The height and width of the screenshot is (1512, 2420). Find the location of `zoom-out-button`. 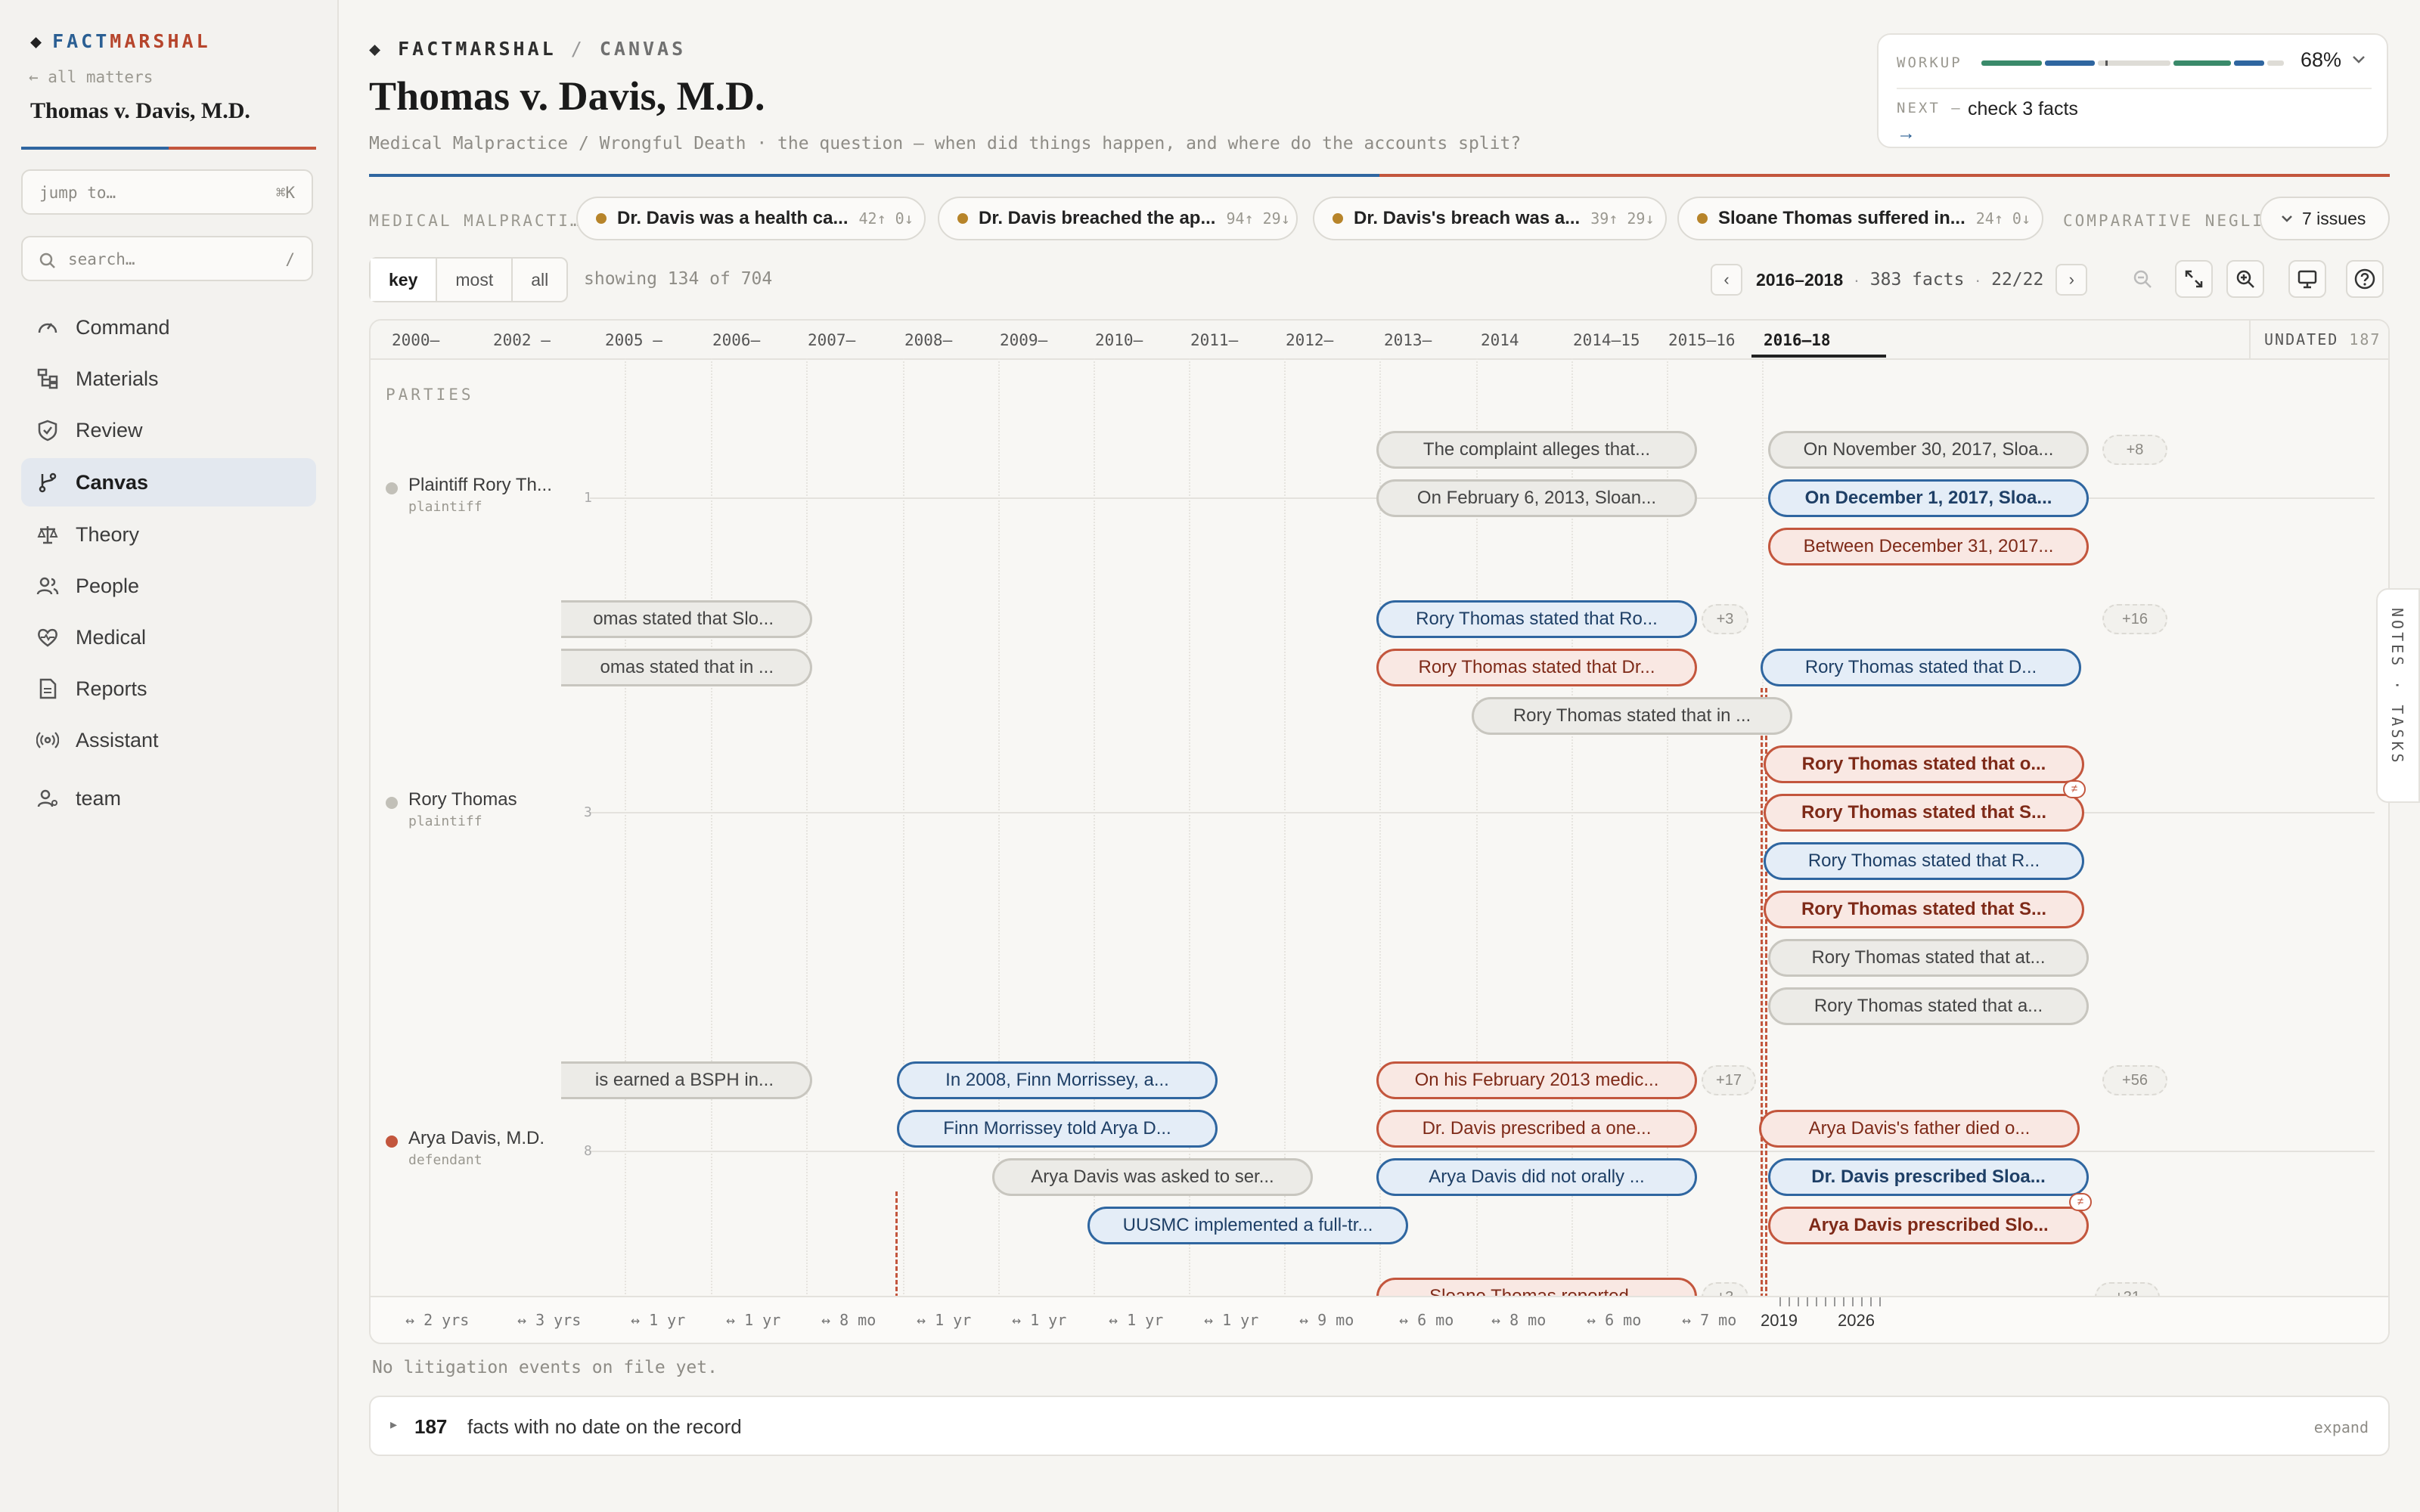

zoom-out-button is located at coordinates (2142, 279).